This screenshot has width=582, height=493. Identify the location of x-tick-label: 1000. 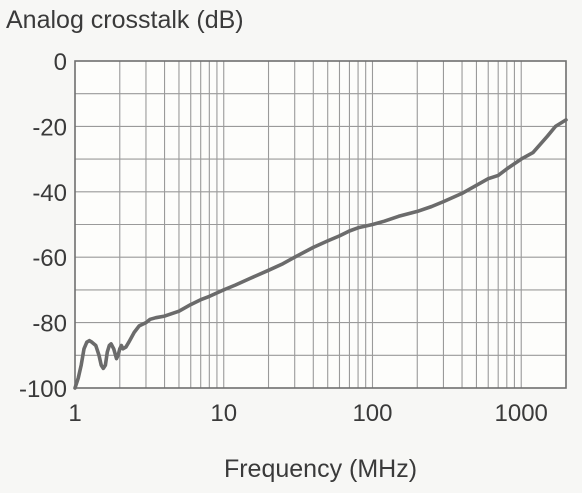
(521, 413).